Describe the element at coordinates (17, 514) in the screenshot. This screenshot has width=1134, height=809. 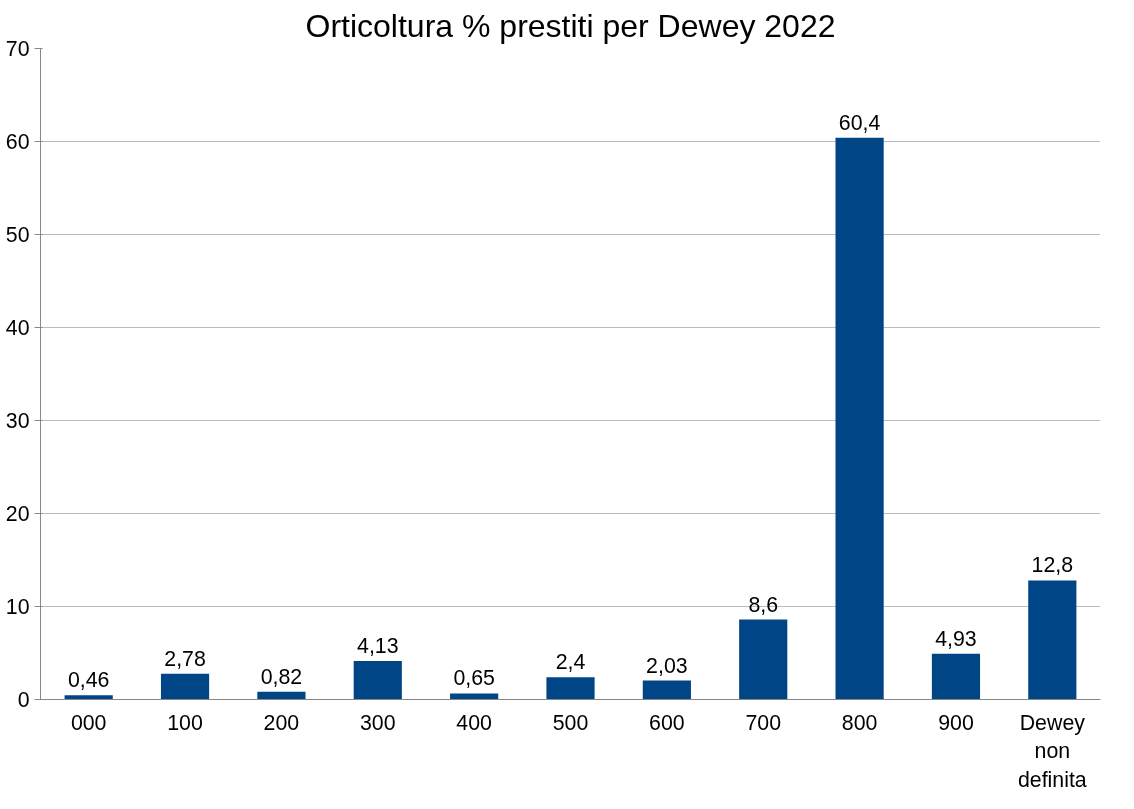
I see `y-tick-label: 20` at that location.